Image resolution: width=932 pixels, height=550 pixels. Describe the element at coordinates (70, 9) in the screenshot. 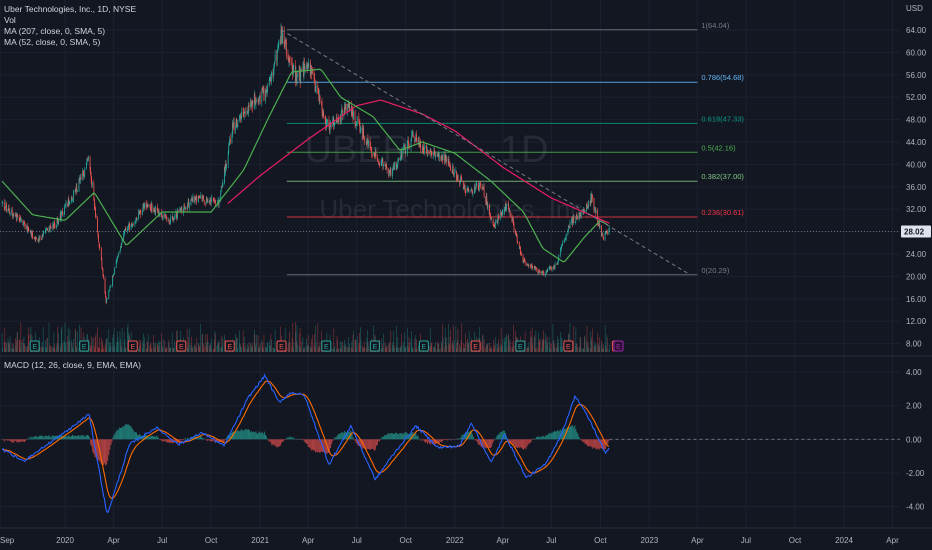

I see `symbol-title: Uber Technologies, Inc., 1D, NYSE` at that location.